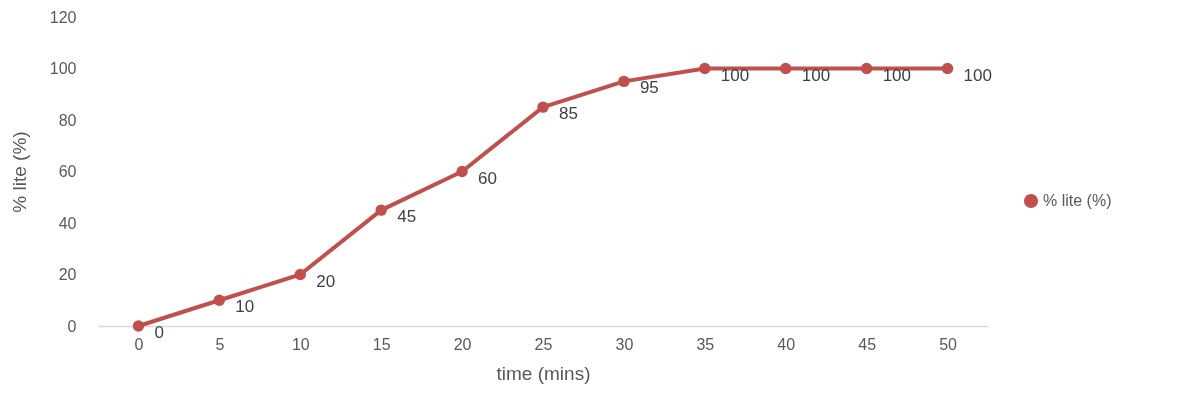  Describe the element at coordinates (705, 344) in the screenshot. I see `x-tick-label: 35` at that location.